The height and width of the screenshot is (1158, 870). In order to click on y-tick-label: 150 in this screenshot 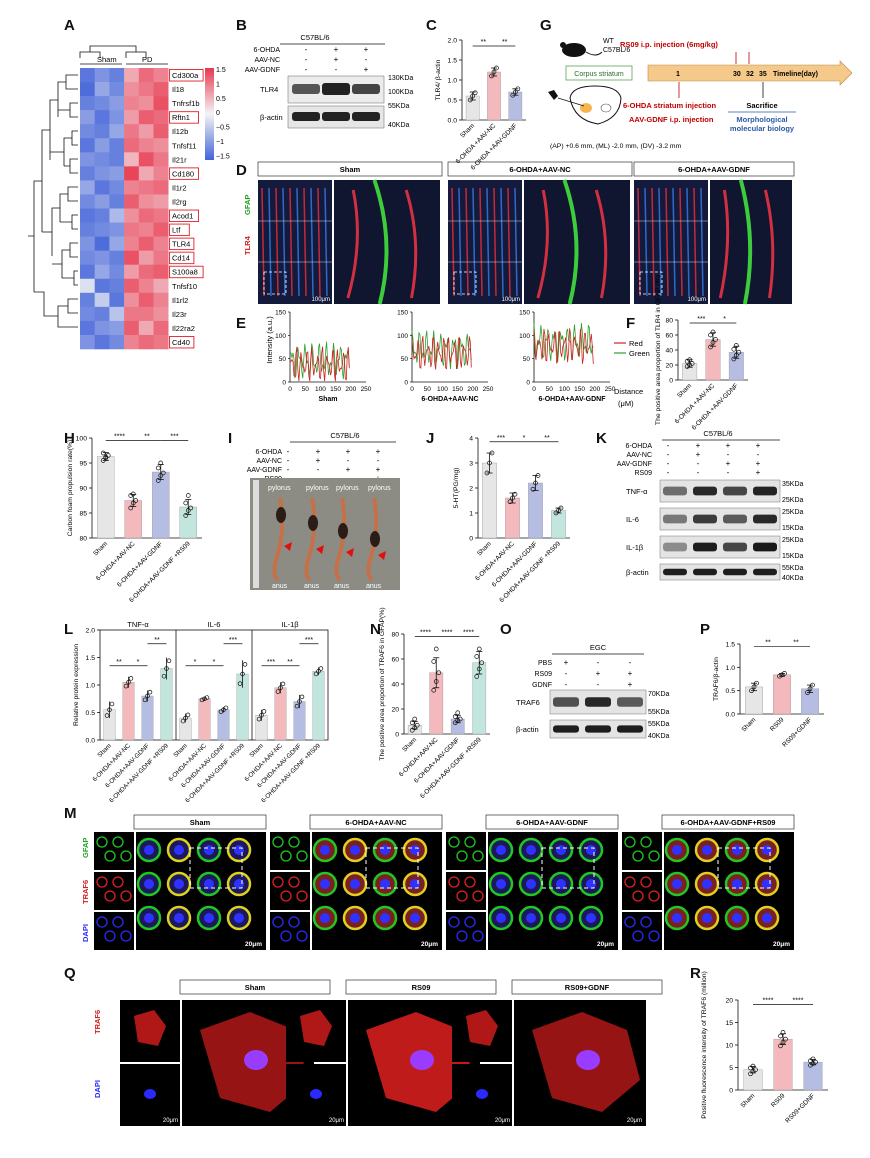, I will do `click(524, 313)`.